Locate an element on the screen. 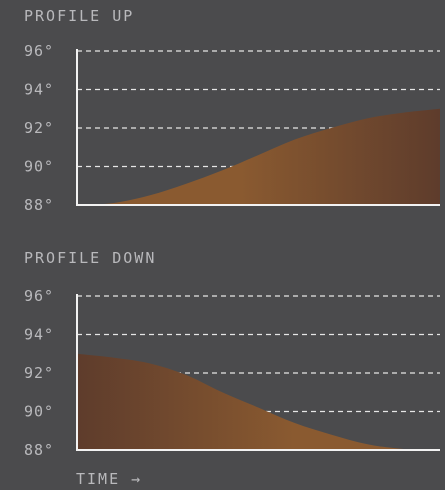 The height and width of the screenshot is (490, 445). chart-title-profile-up: PROFILE UP is located at coordinates (79, 16).